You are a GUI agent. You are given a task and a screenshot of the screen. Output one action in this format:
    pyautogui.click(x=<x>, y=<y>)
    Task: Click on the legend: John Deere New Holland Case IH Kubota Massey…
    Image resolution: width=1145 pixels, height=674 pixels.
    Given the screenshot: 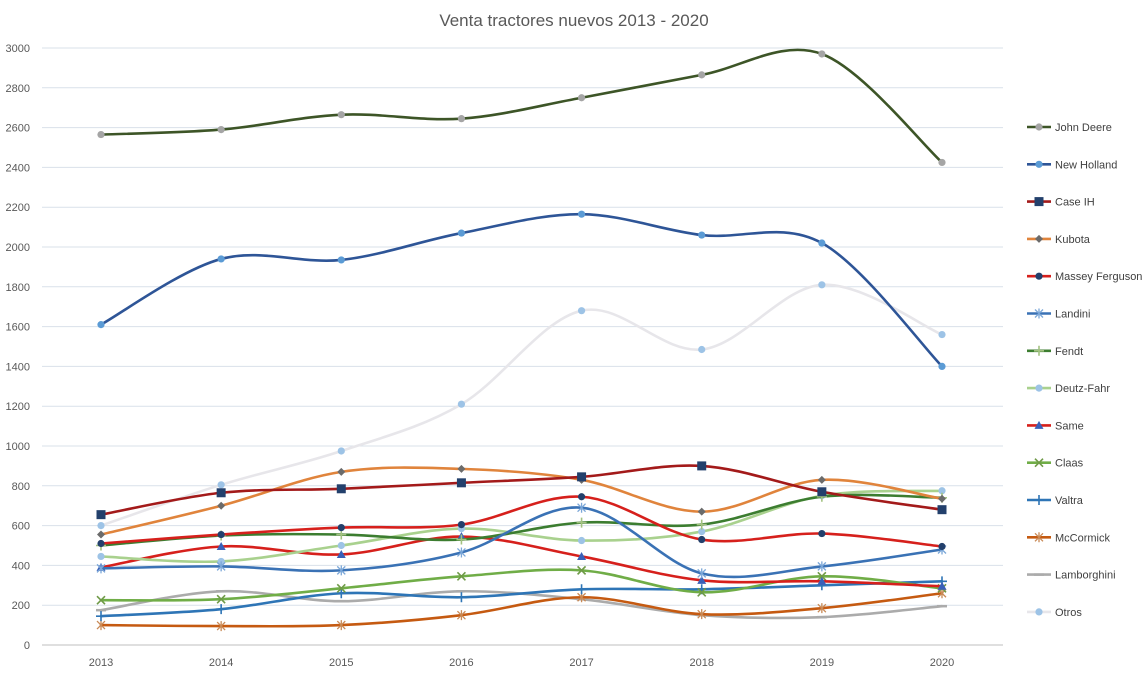 What is the action you would take?
    pyautogui.click(x=1084, y=370)
    